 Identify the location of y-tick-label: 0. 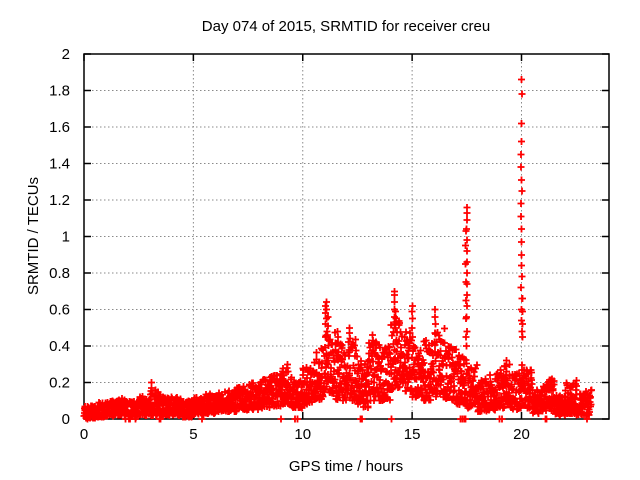
(66, 419).